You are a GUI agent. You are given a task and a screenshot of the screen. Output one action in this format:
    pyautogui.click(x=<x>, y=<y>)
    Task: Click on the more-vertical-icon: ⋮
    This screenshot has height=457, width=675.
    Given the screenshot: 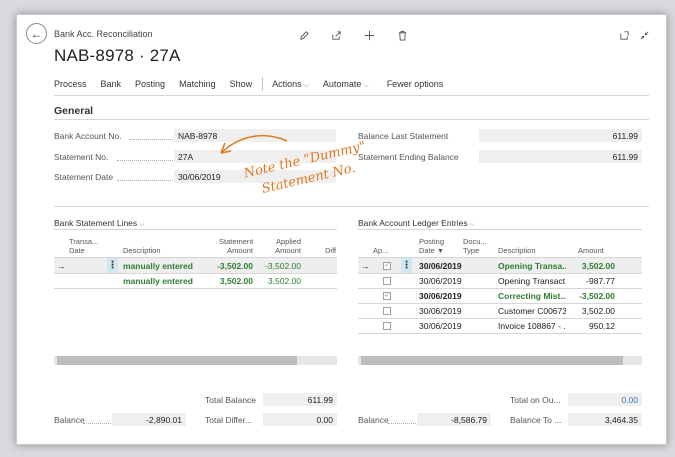 What is the action you would take?
    pyautogui.click(x=406, y=265)
    